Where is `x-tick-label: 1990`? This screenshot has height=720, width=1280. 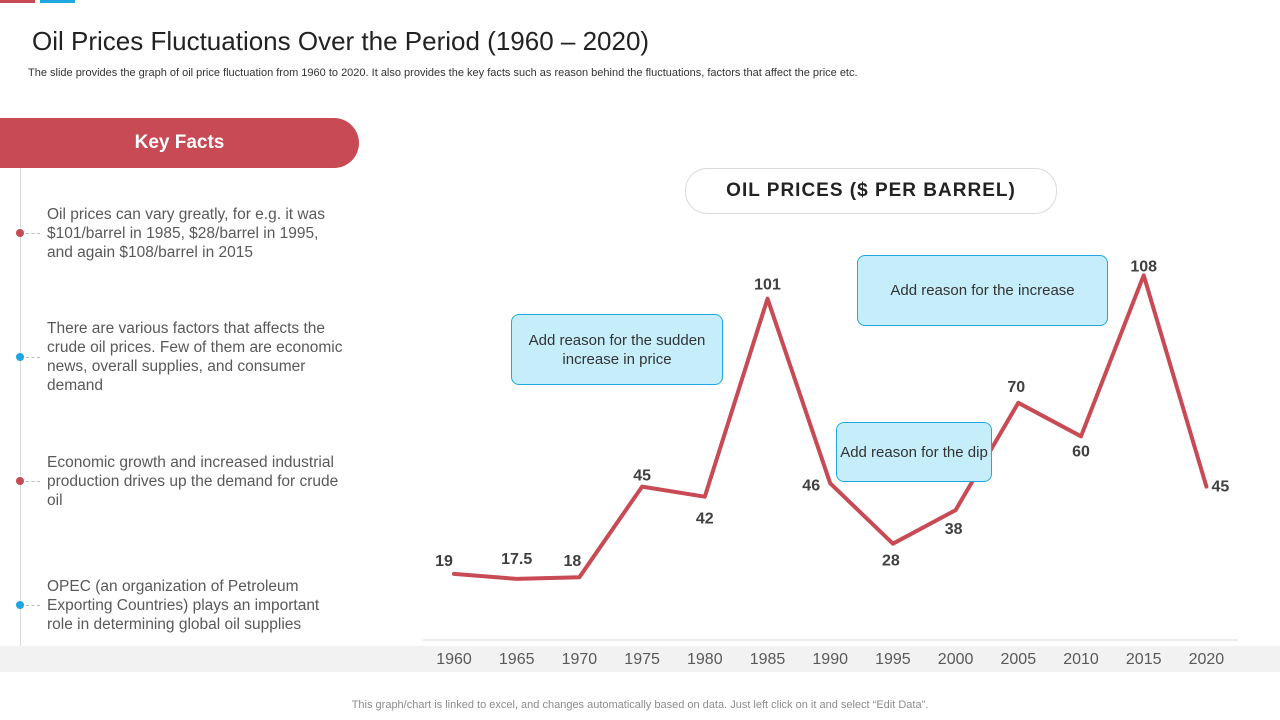
x-tick-label: 1990 is located at coordinates (830, 659).